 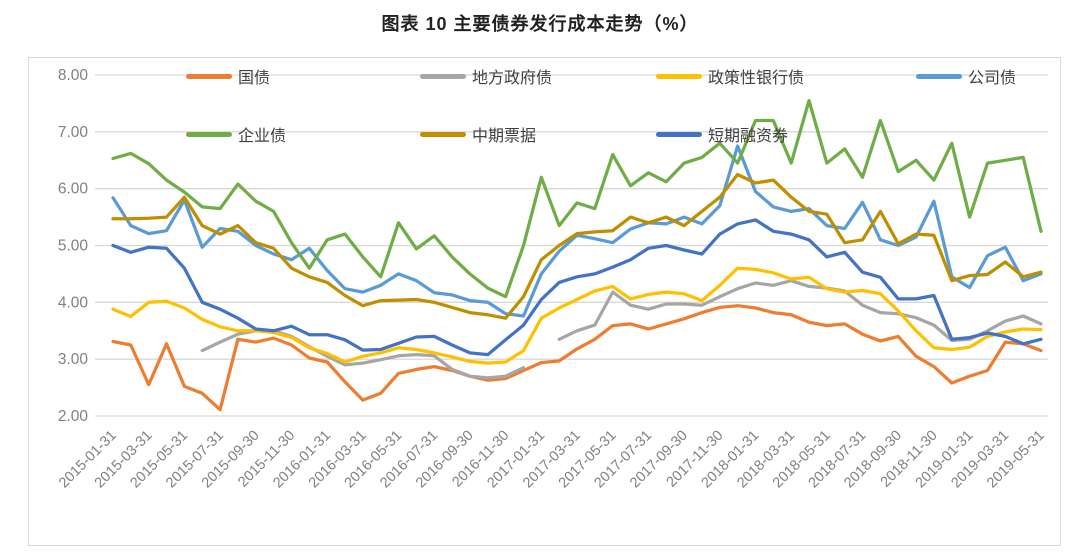 I want to click on legend-label: 企业债, so click(x=262, y=136).